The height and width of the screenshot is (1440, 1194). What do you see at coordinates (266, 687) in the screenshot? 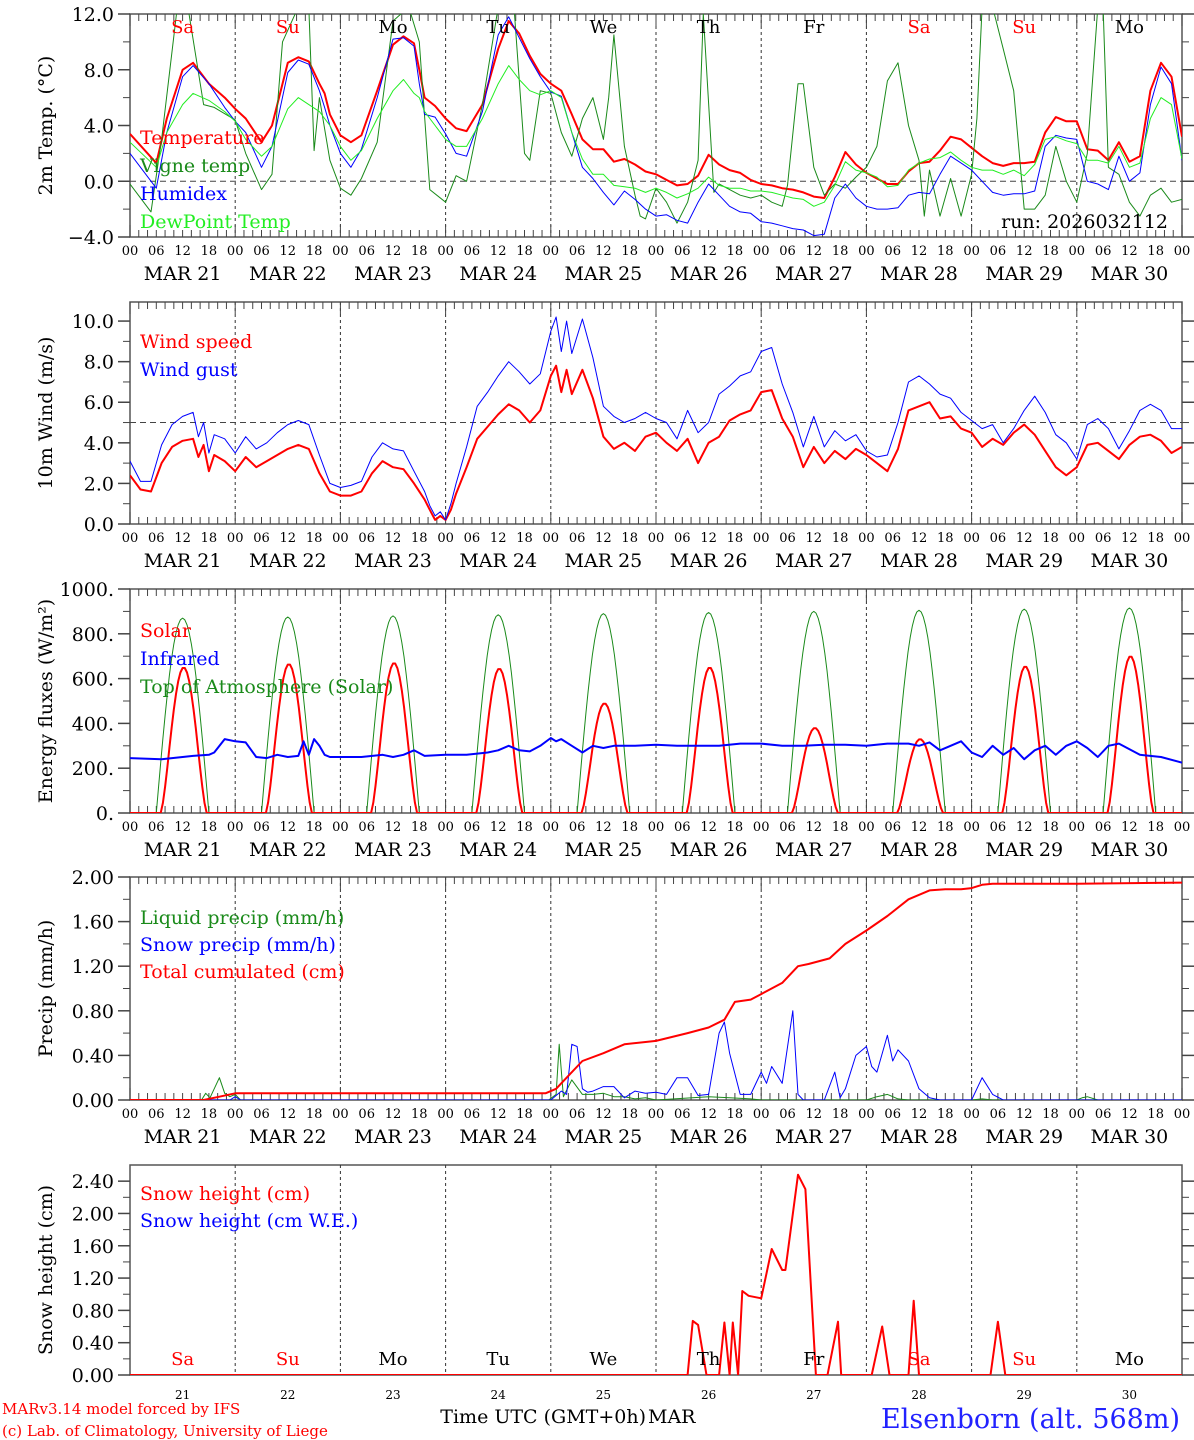
I see `legend-entry: Top of Atmosphere (Solar)` at bounding box center [266, 687].